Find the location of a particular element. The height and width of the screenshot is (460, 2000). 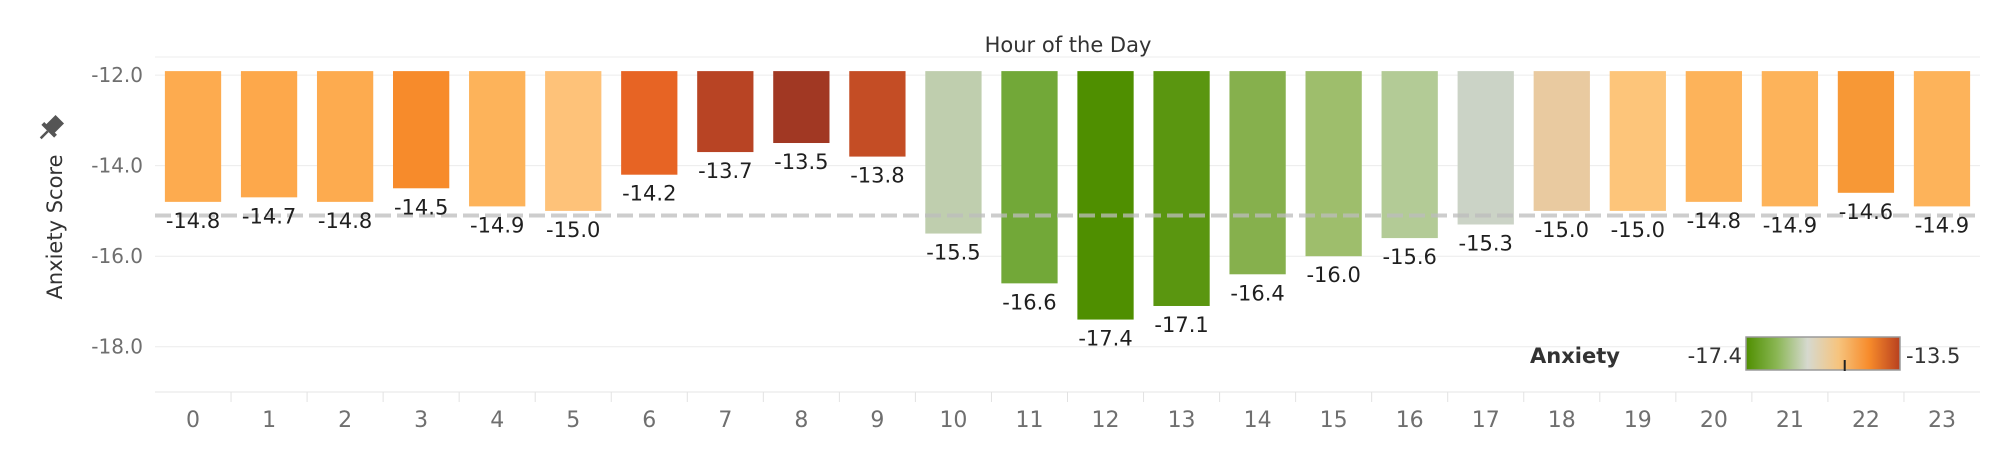

chart-title: Hour of the Day is located at coordinates (1068, 45).